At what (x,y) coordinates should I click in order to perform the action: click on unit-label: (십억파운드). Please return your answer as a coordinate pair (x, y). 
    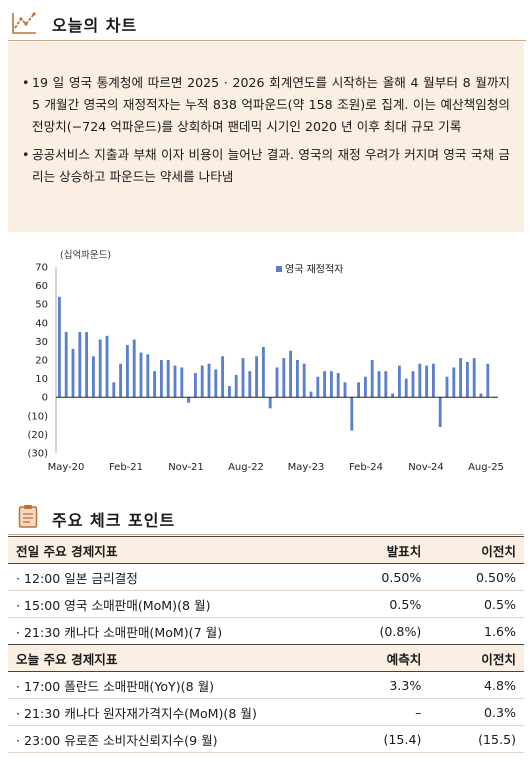
    Looking at the image, I should click on (85, 255).